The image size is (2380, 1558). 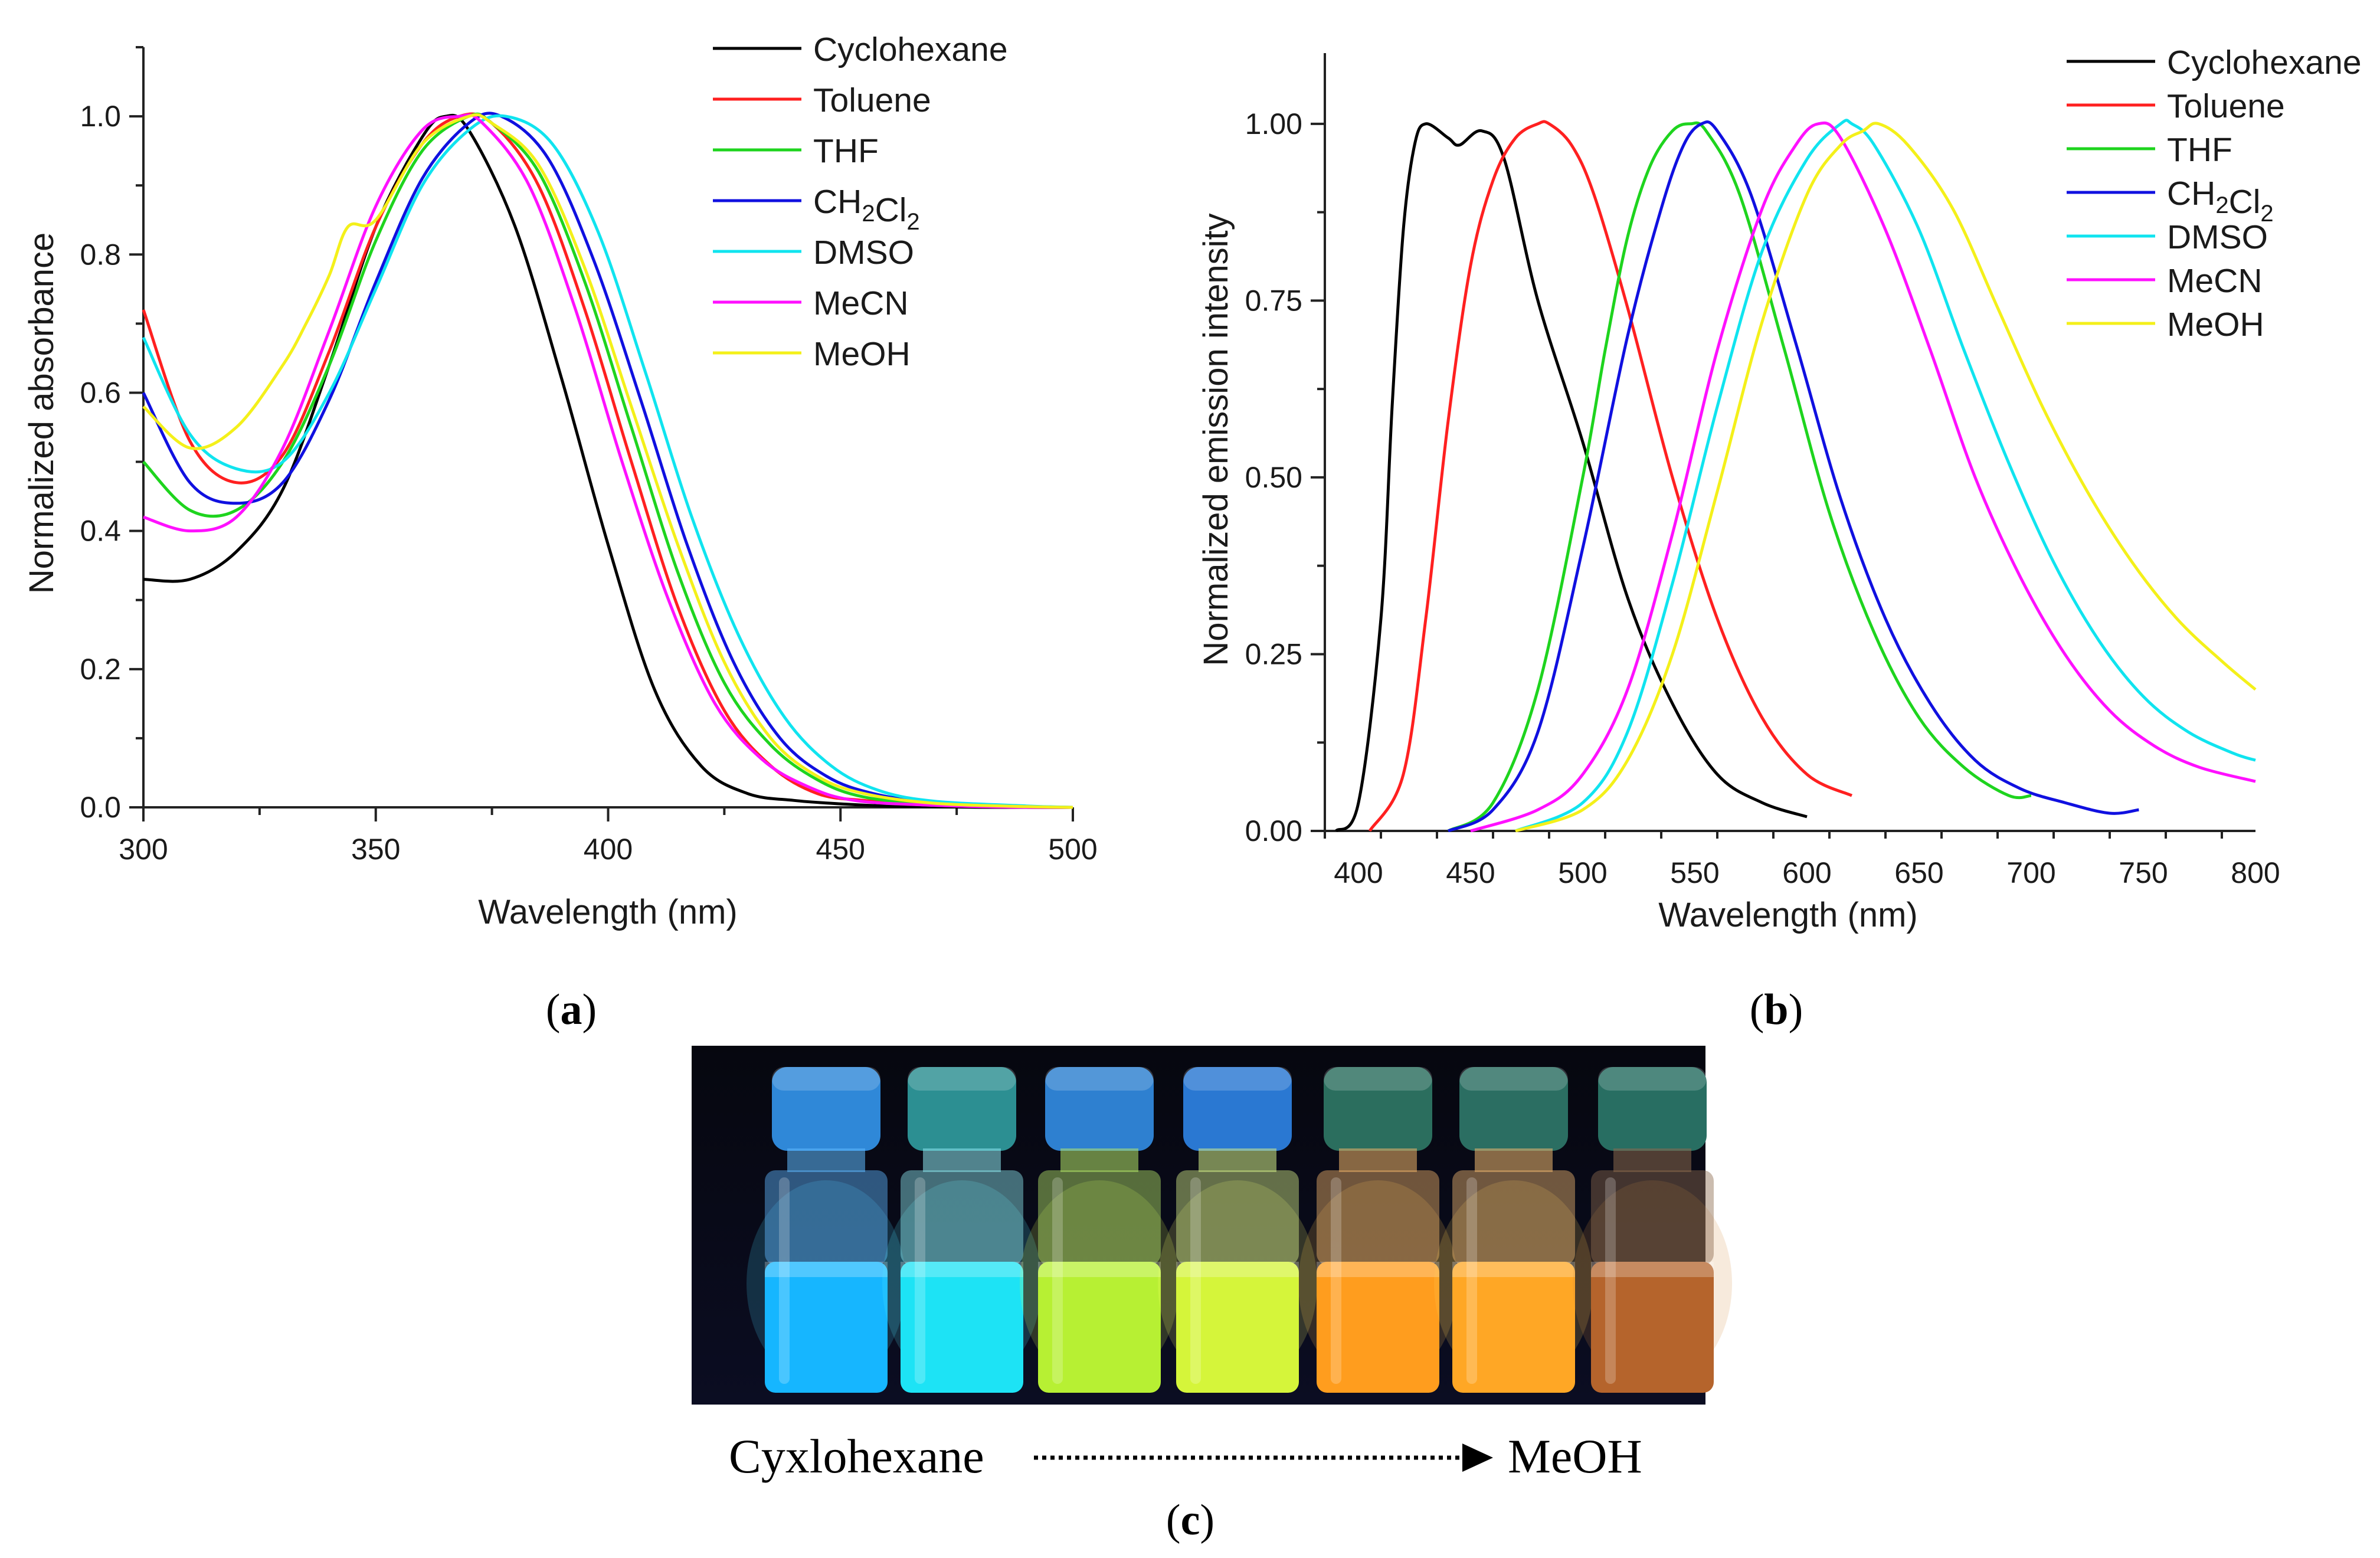 I want to click on y-tick-label: 0.6, so click(x=100, y=393).